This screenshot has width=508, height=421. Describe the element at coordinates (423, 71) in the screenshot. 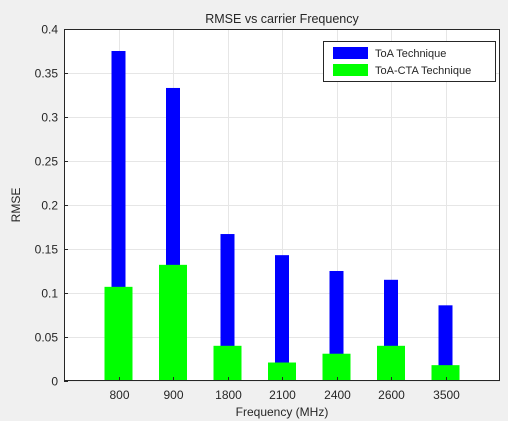

I see `legend-label: ToA-CTA Technique` at that location.